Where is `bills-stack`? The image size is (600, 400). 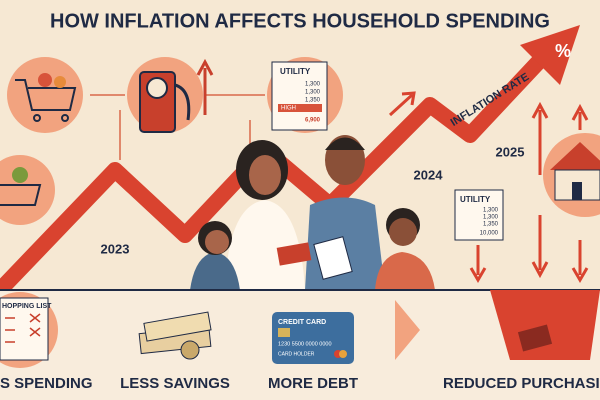
bills-stack is located at coordinates (177, 326).